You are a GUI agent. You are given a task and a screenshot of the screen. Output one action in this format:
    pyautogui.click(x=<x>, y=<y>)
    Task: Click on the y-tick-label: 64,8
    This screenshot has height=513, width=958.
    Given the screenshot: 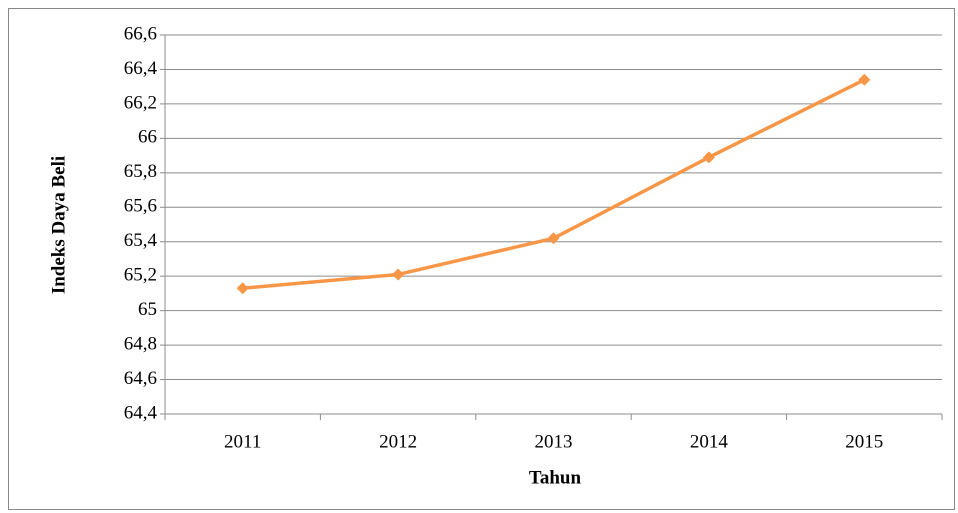 What is the action you would take?
    pyautogui.click(x=140, y=343)
    